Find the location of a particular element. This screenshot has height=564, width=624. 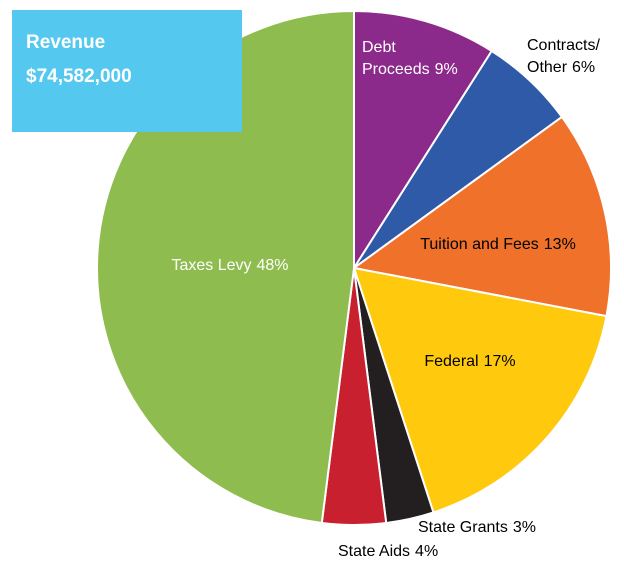

slice-label: State Grants 3% is located at coordinates (477, 527).